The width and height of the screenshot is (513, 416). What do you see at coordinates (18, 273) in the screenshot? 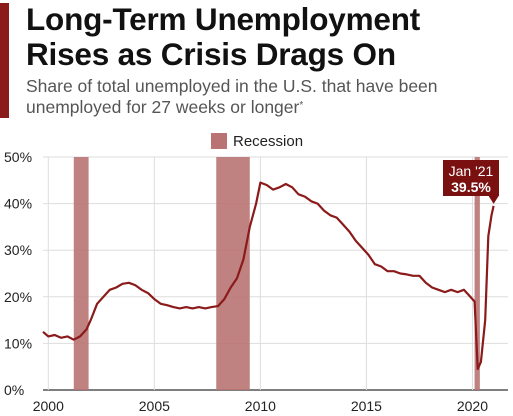
I see `y-axis-ticks: 0% 10% 20% 30% 40% 50%` at bounding box center [18, 273].